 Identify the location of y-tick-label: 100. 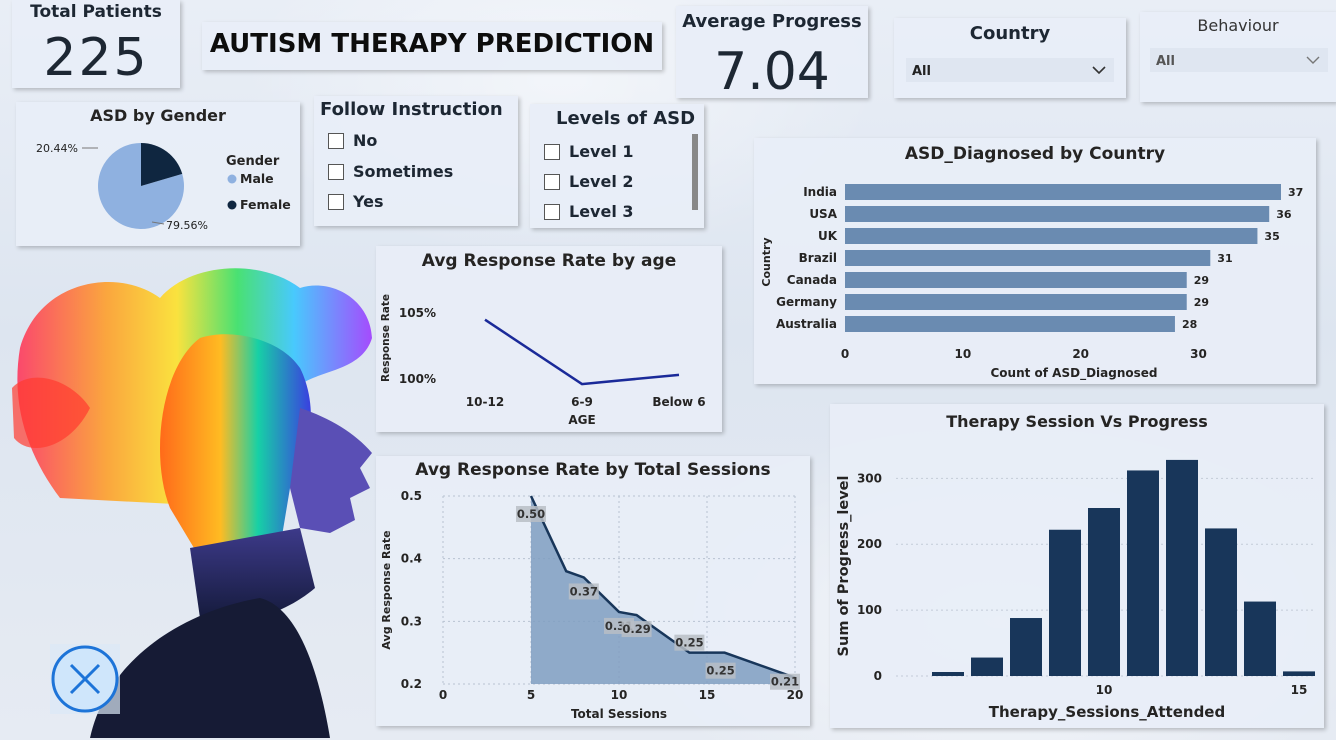
(869, 610).